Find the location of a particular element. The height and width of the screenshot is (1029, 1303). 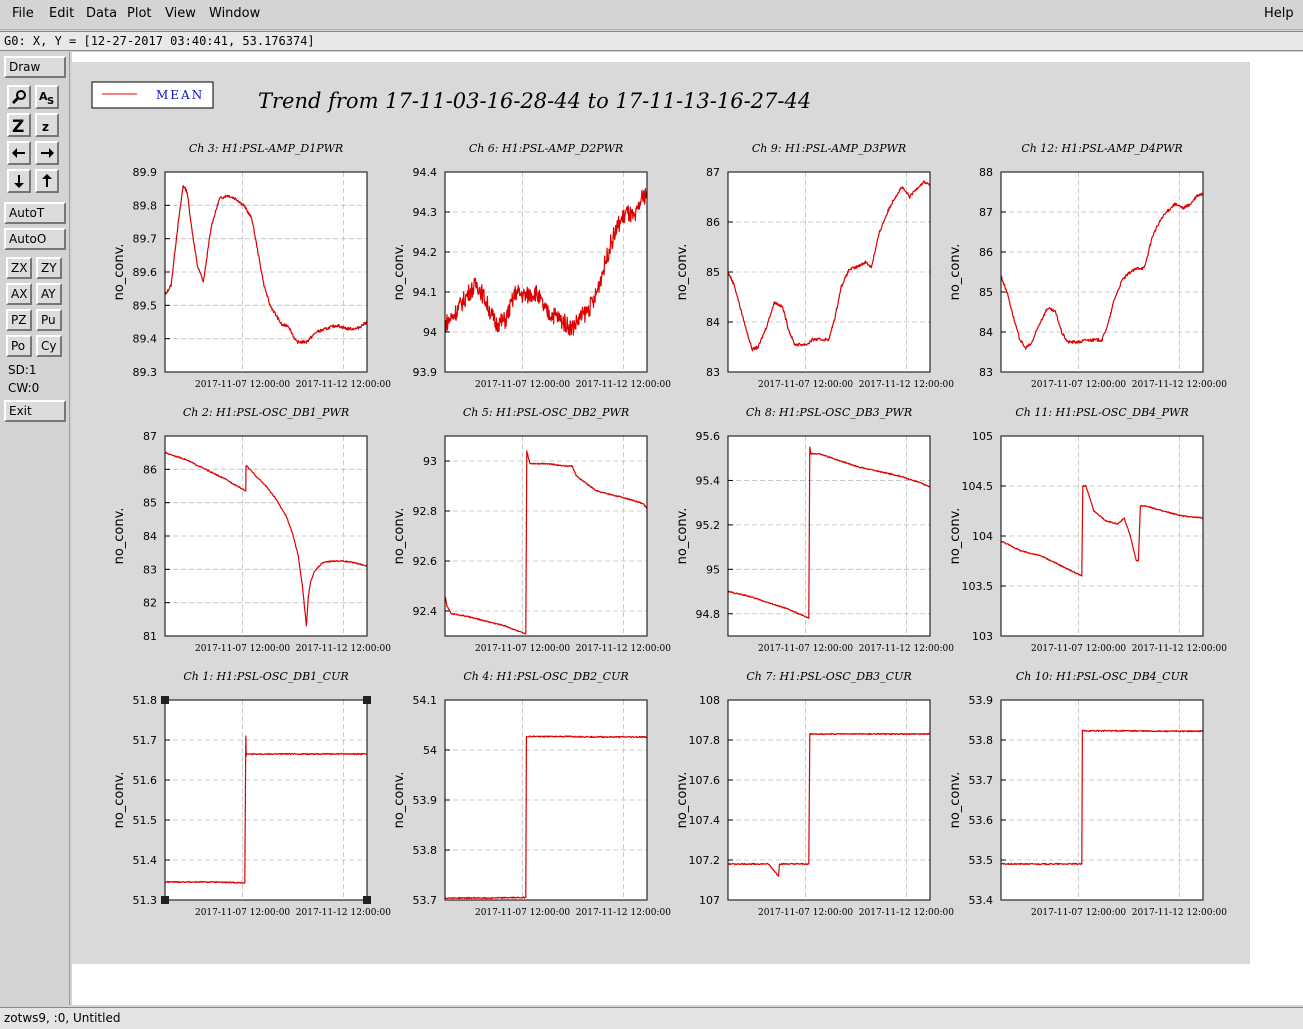

autoo-button: AutoO is located at coordinates (35, 239).